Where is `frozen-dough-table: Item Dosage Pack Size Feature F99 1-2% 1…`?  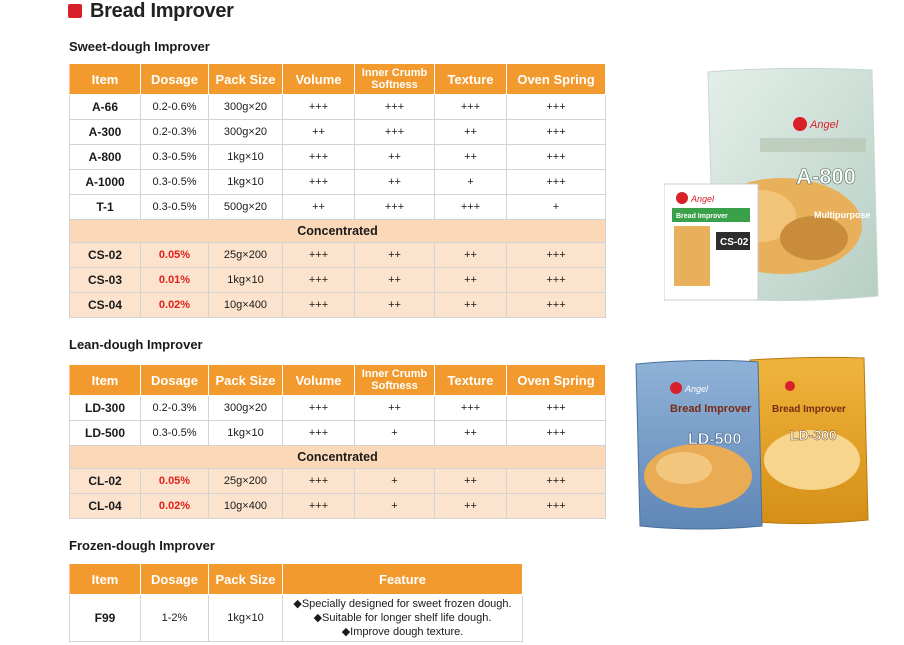
frozen-dough-table: Item Dosage Pack Size Feature F99 1-2% 1… is located at coordinates (296, 602).